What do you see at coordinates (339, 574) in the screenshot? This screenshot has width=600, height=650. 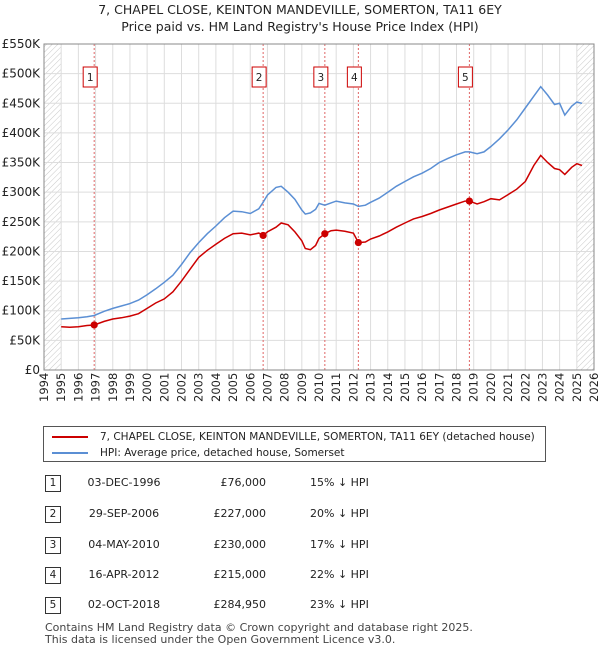 I see `transaction-hpi: 22% ↓ HPI` at bounding box center [339, 574].